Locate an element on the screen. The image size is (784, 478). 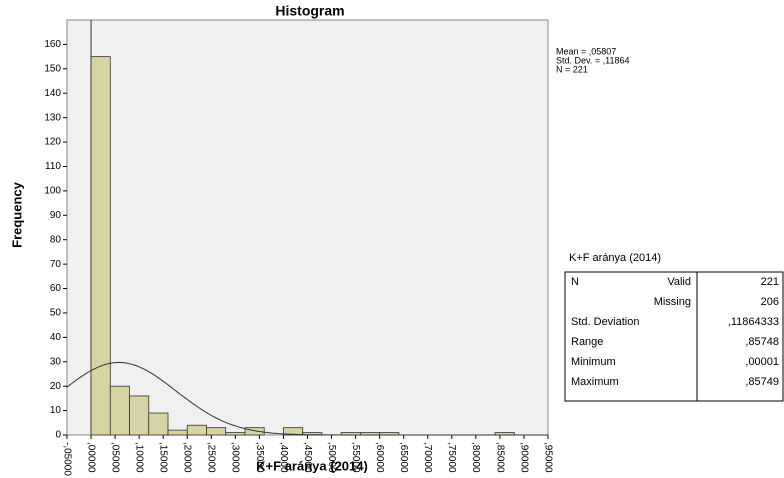
y-tick-label: 10 is located at coordinates (56, 410).